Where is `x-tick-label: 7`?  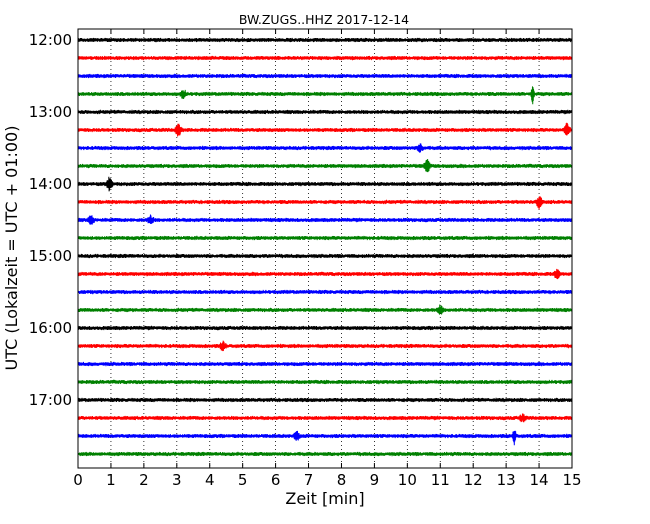 x-tick-label: 7 is located at coordinates (309, 480).